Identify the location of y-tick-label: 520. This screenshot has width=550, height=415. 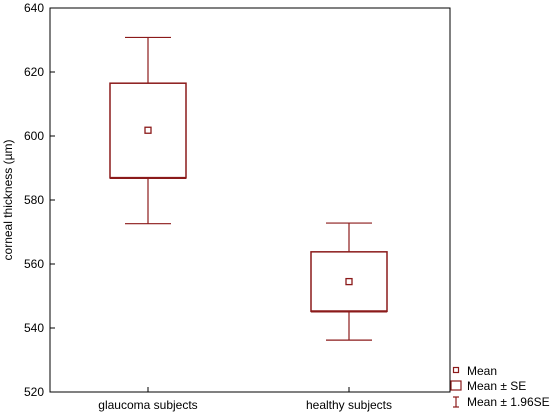
(34, 392).